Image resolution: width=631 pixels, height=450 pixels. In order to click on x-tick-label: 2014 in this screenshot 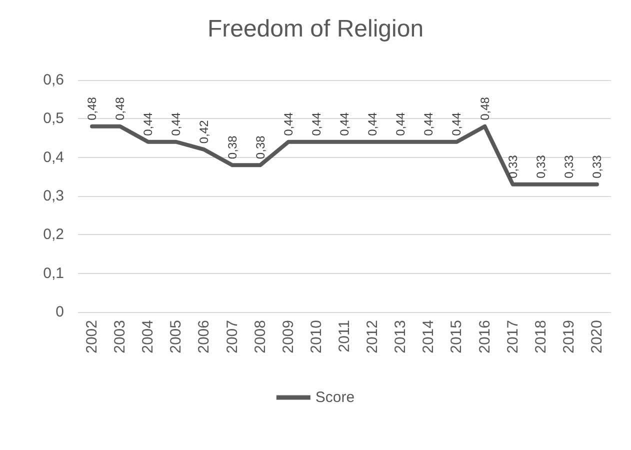, I will do `click(429, 337)`.